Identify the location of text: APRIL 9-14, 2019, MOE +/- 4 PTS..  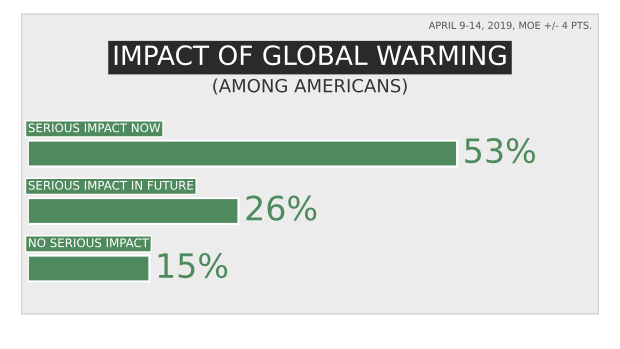
(510, 26).